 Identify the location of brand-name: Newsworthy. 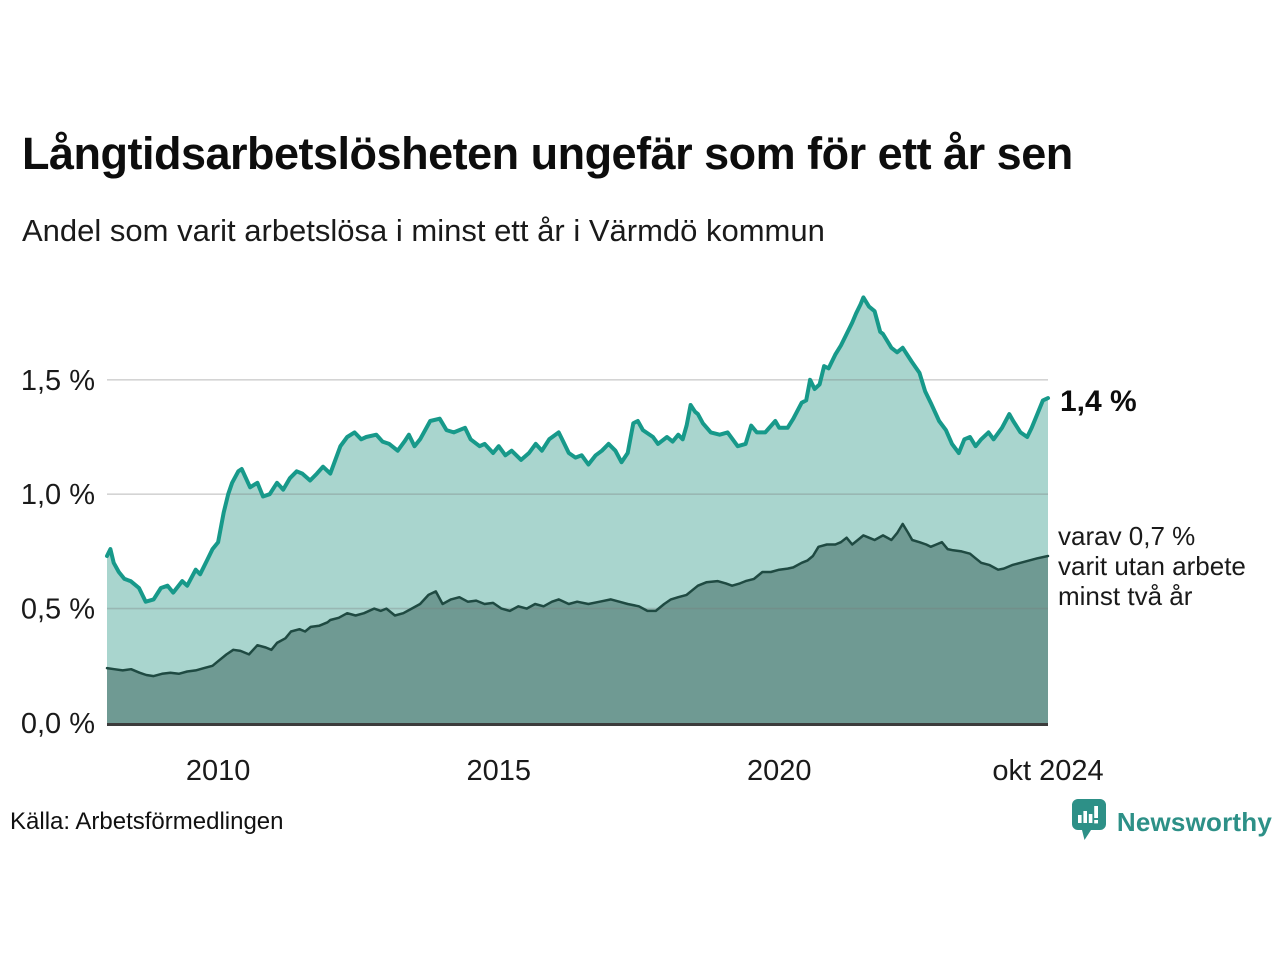
(1194, 821).